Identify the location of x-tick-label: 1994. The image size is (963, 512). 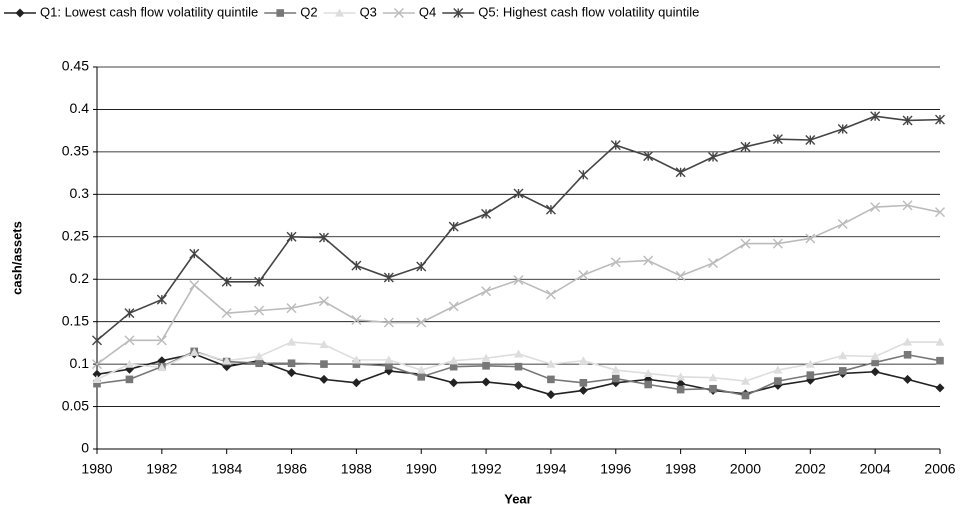
(550, 469).